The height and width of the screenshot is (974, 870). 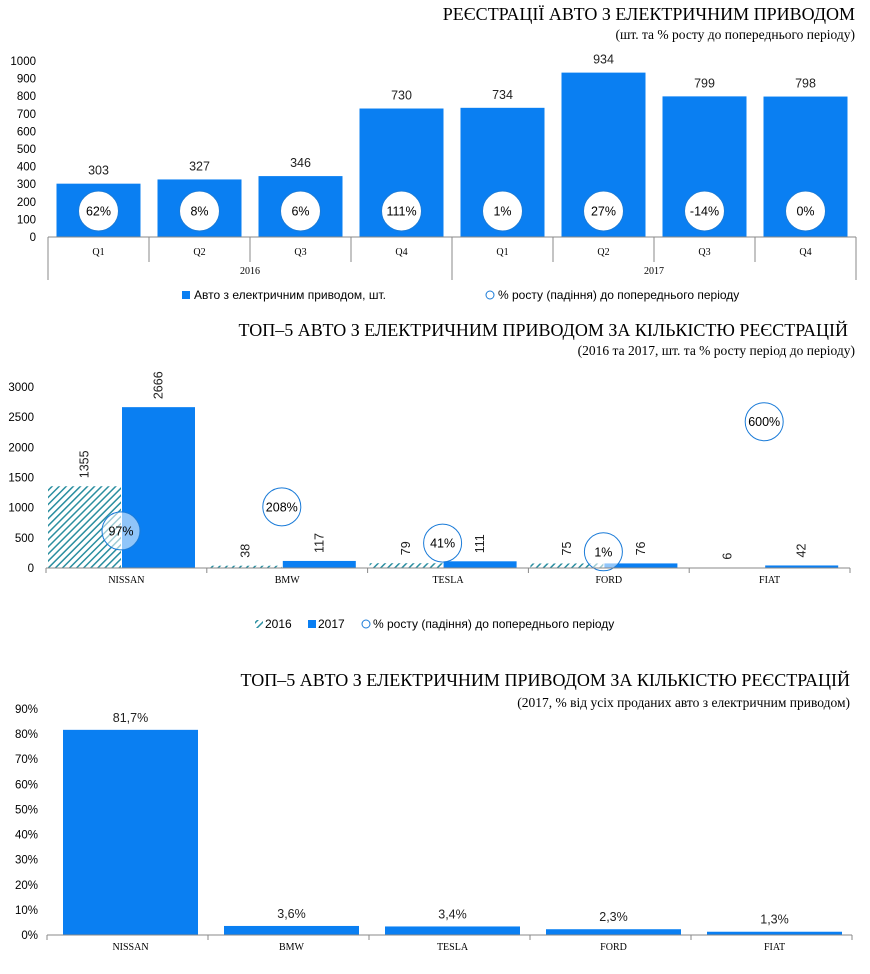 I want to click on y-tick-label: 60%, so click(x=26, y=785).